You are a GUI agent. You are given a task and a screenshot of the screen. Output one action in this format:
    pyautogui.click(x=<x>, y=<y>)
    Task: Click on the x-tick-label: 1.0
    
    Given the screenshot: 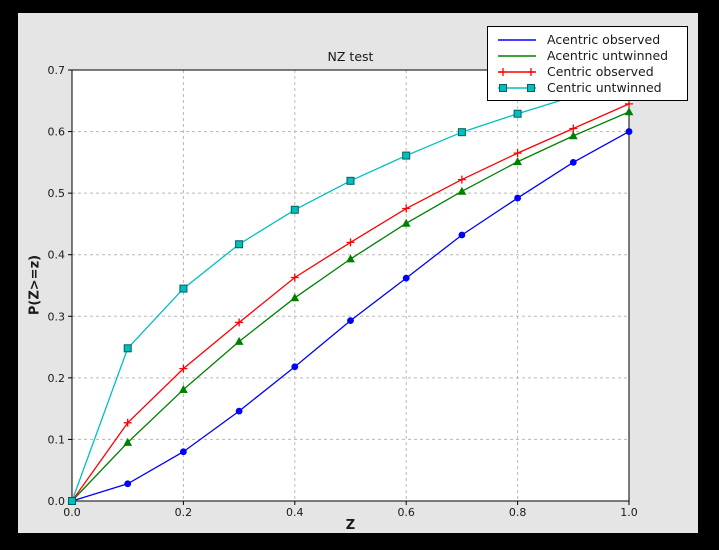 What is the action you would take?
    pyautogui.click(x=629, y=512)
    